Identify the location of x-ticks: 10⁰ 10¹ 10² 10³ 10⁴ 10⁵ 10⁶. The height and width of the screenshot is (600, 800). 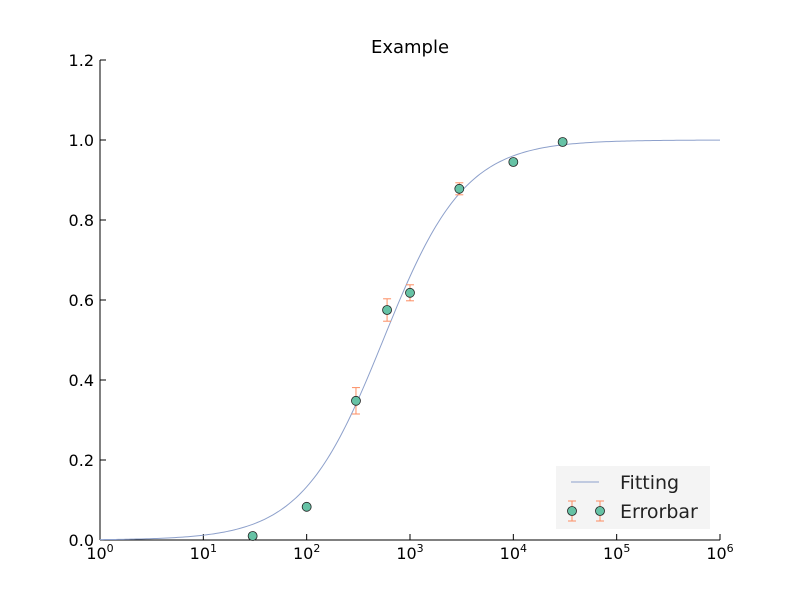
(410, 548).